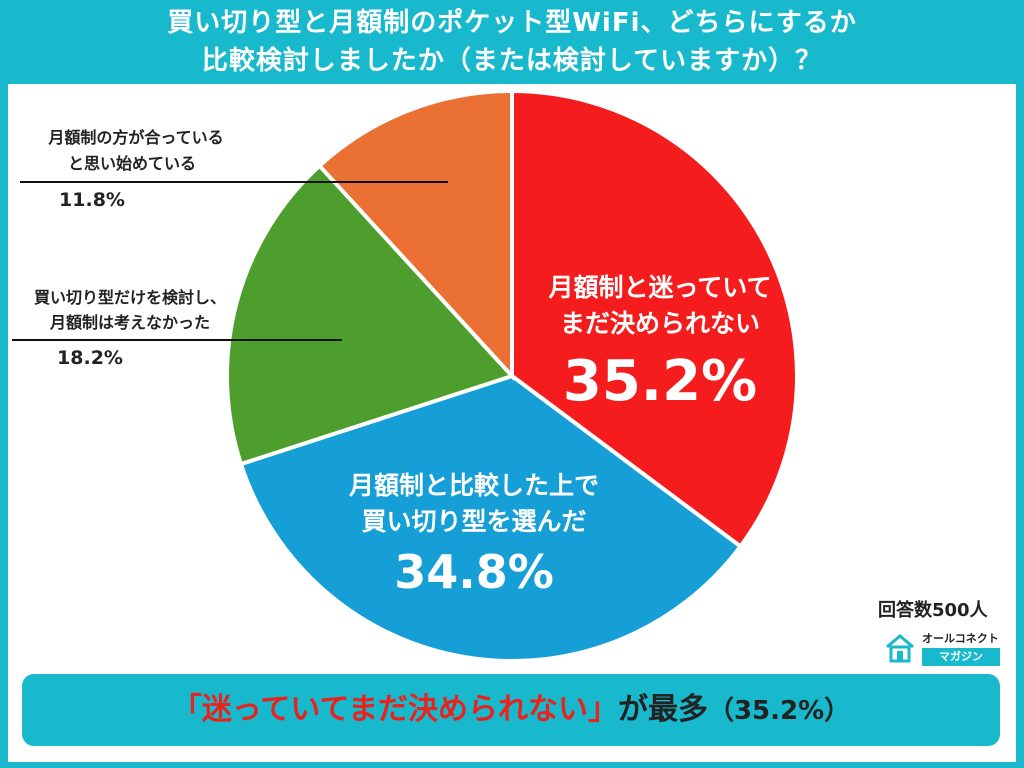 The image size is (1024, 768). What do you see at coordinates (394, 709) in the screenshot?
I see `summary-highlight: 「迷っていてまだ決められない」` at bounding box center [394, 709].